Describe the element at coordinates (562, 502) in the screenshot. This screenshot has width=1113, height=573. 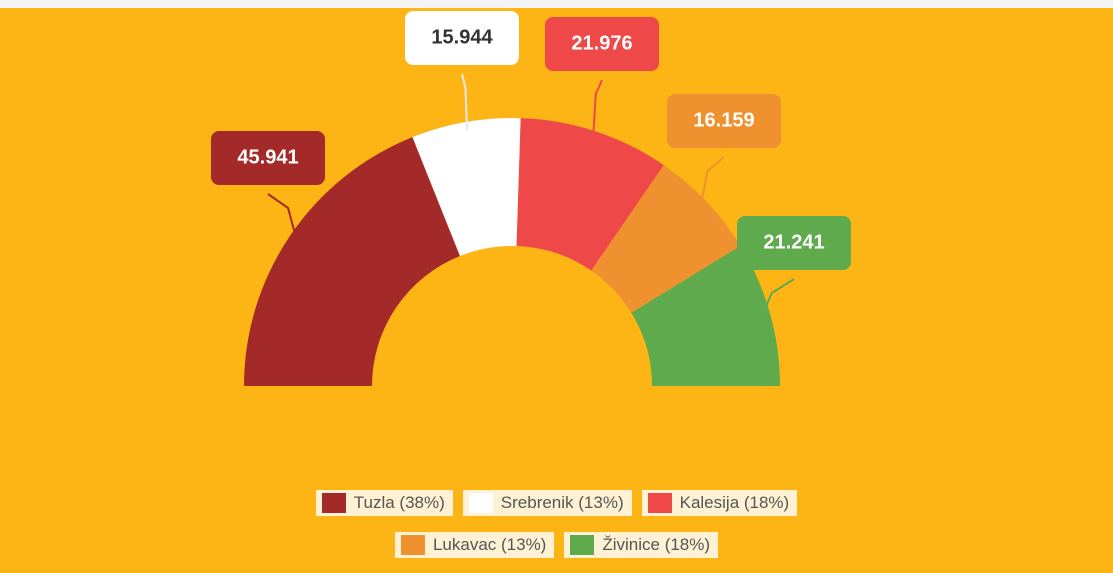
I see `legend-label: Srebrenik (13%)` at that location.